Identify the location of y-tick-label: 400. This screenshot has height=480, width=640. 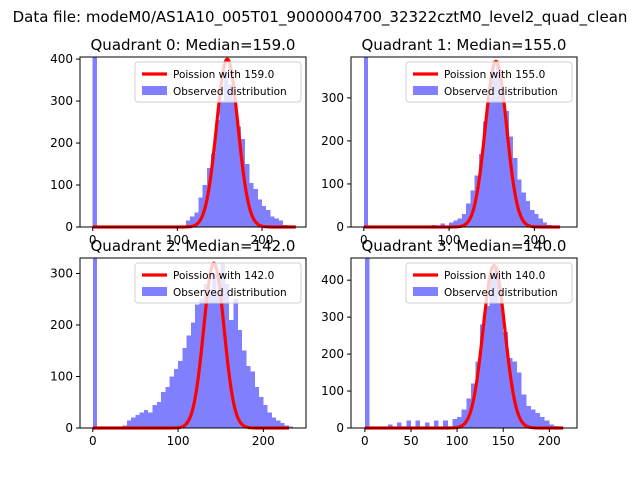
(61, 59).